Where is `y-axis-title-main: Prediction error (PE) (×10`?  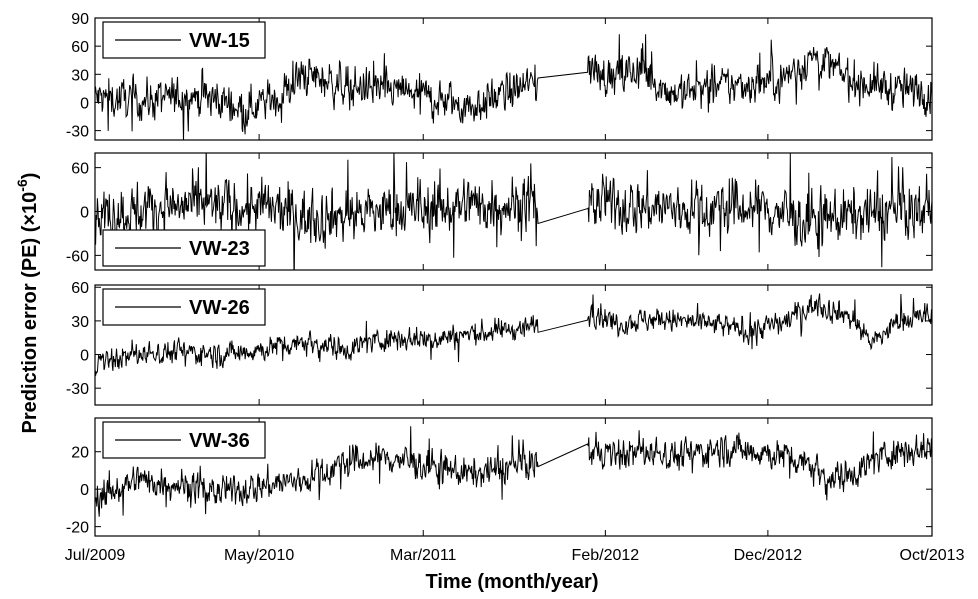
y-axis-title-main: Prediction error (PE) (×10 is located at coordinates (30, 313).